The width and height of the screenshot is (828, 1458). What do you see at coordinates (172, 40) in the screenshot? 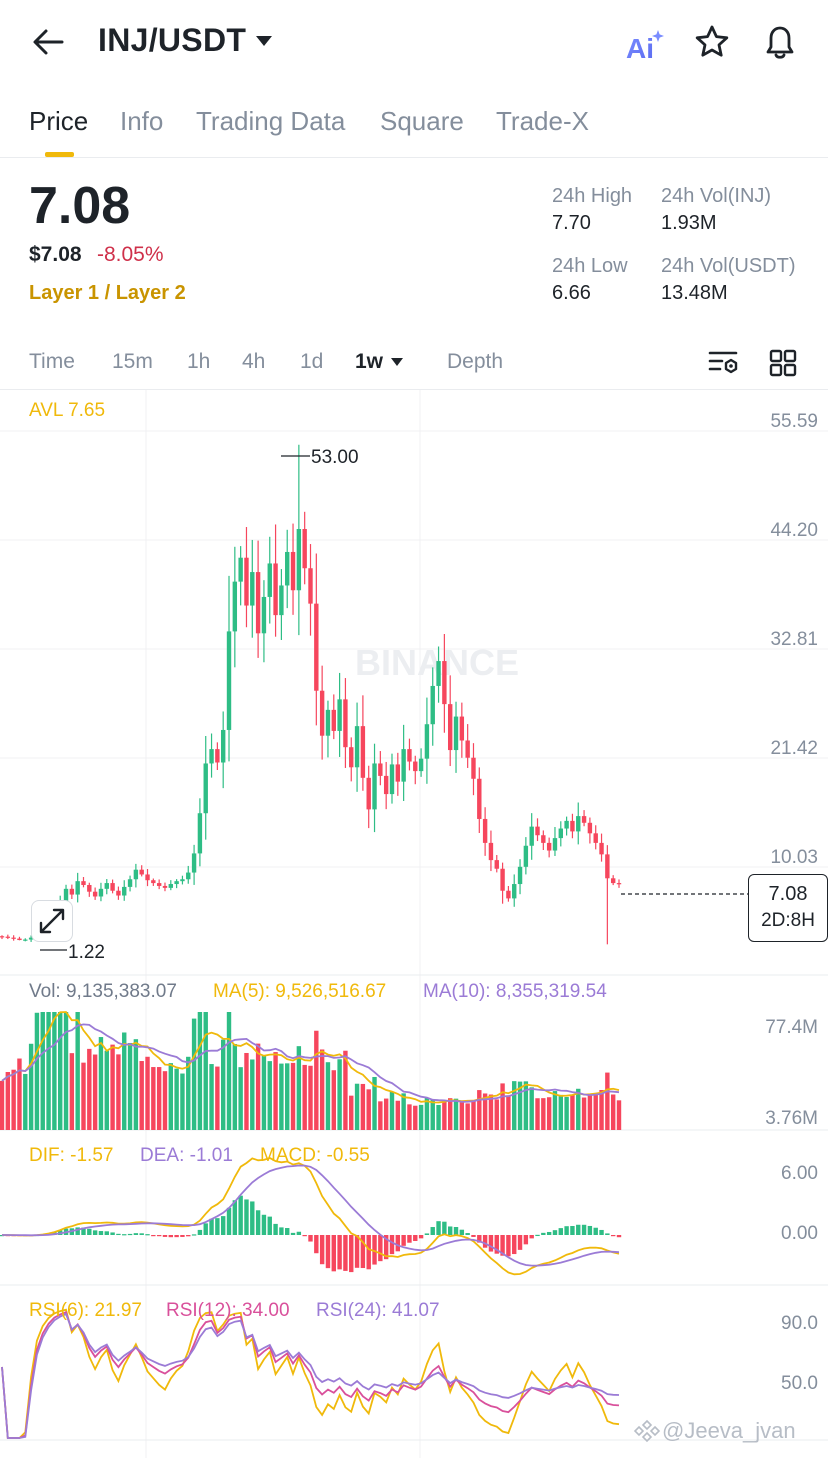
I see `pair-name: INJ/USDT` at bounding box center [172, 40].